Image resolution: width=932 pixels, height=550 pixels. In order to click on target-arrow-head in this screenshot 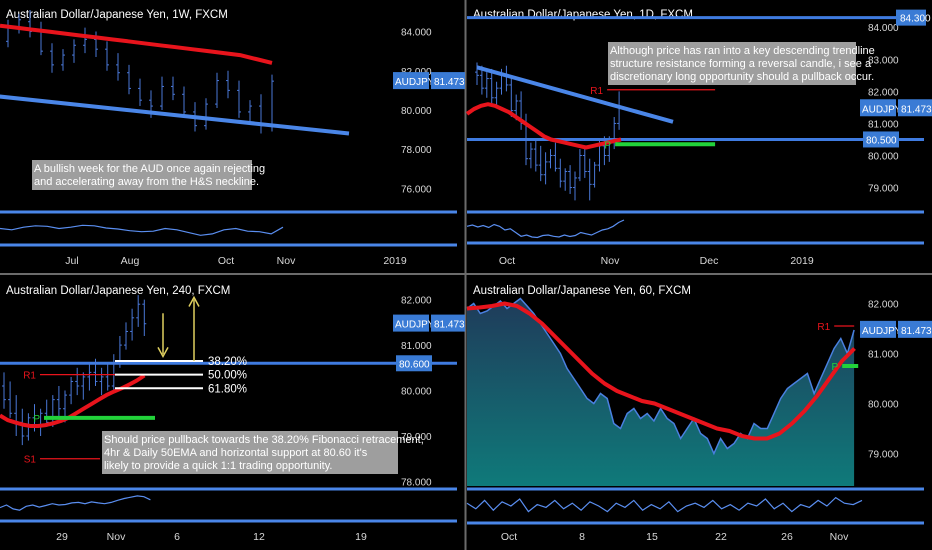, I will do `click(194, 301)`.